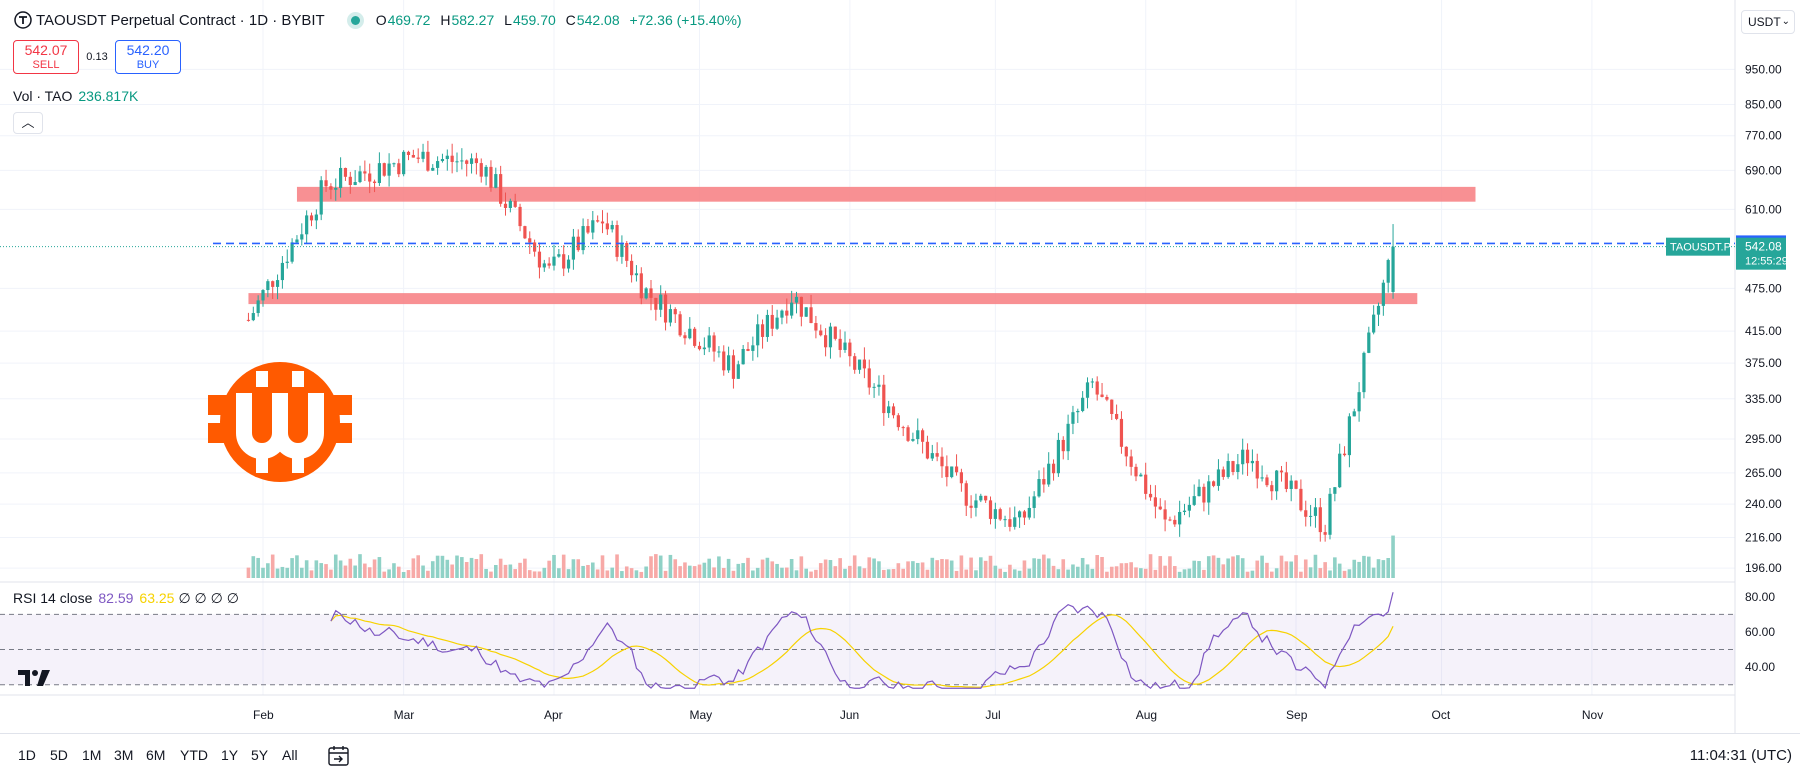  What do you see at coordinates (290, 755) in the screenshot?
I see `range-all-button: All` at bounding box center [290, 755].